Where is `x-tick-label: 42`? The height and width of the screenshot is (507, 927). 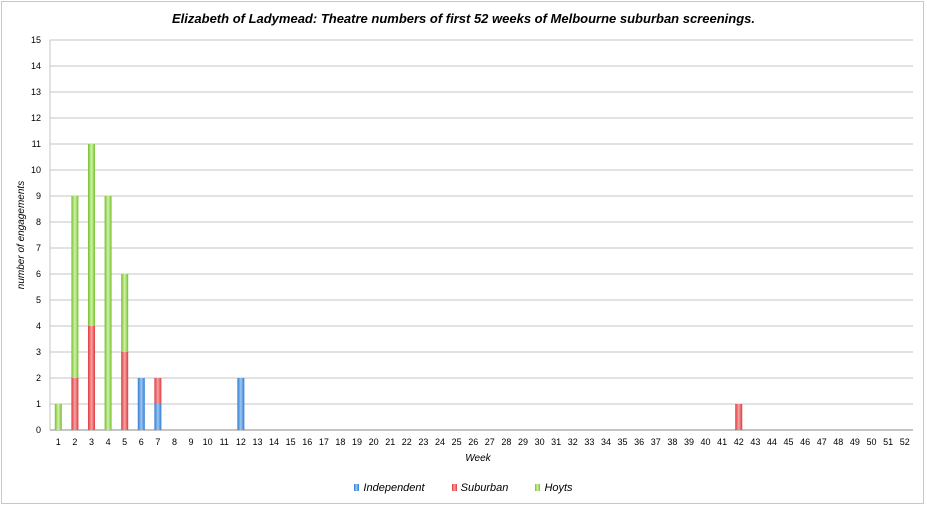 x-tick-label: 42 is located at coordinates (739, 442).